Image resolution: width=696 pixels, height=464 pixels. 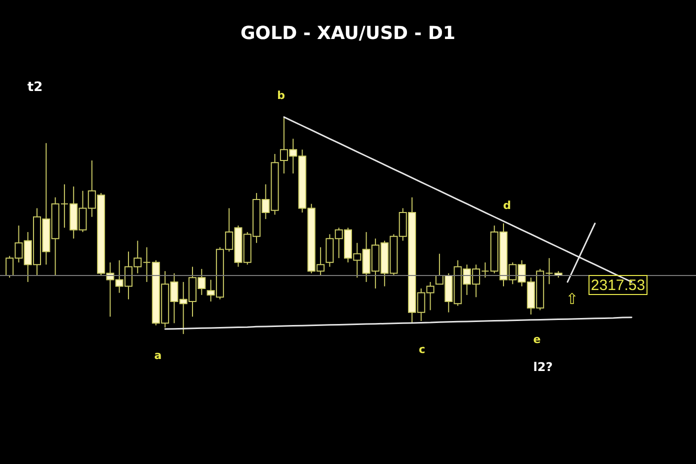 What do you see at coordinates (537, 339) in the screenshot?
I see `annotation: e` at bounding box center [537, 339].